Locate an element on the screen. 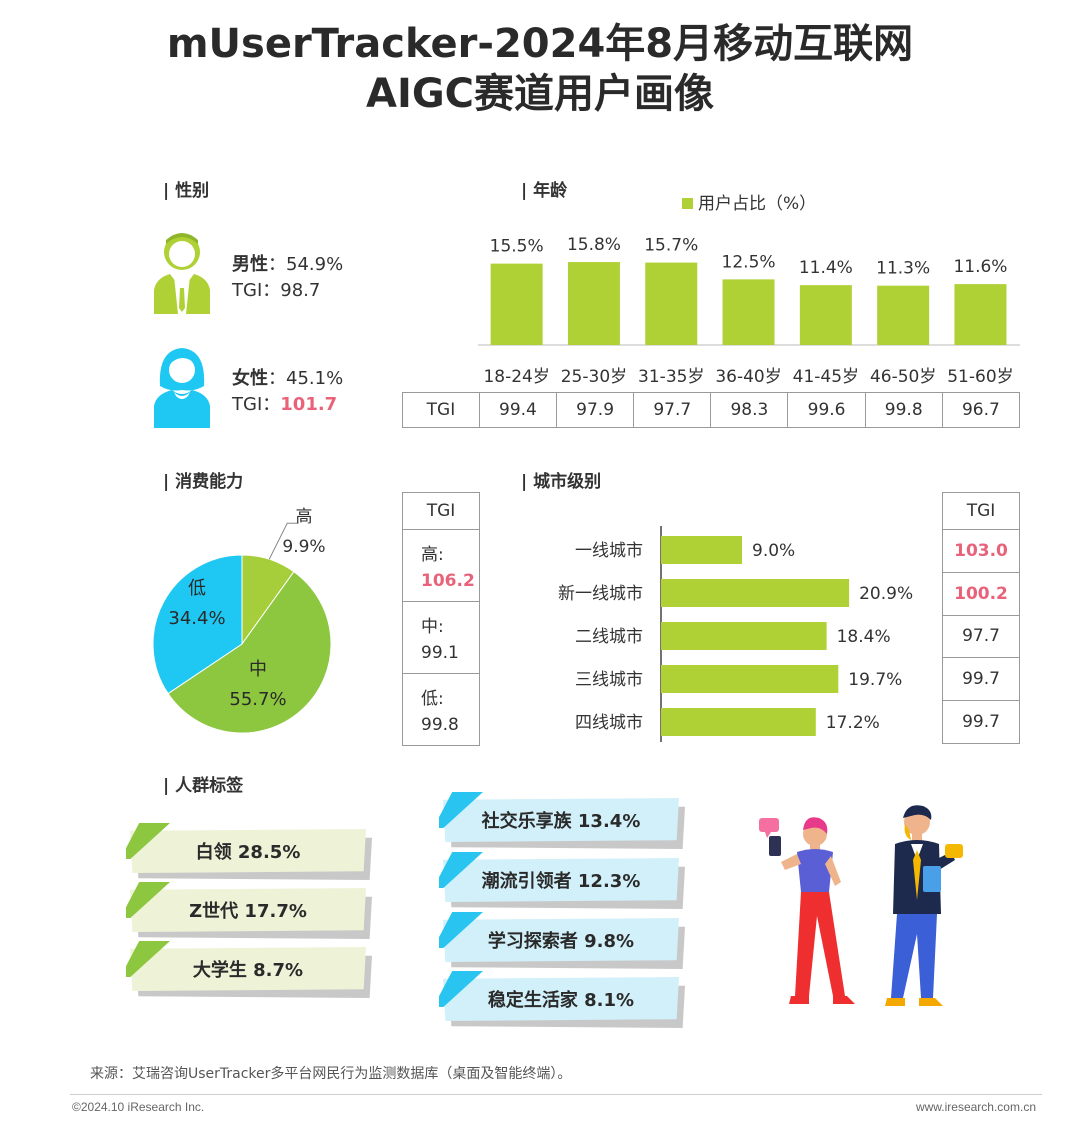 This screenshot has width=1080, height=1122. age-bar-value: 11.6% is located at coordinates (980, 267).